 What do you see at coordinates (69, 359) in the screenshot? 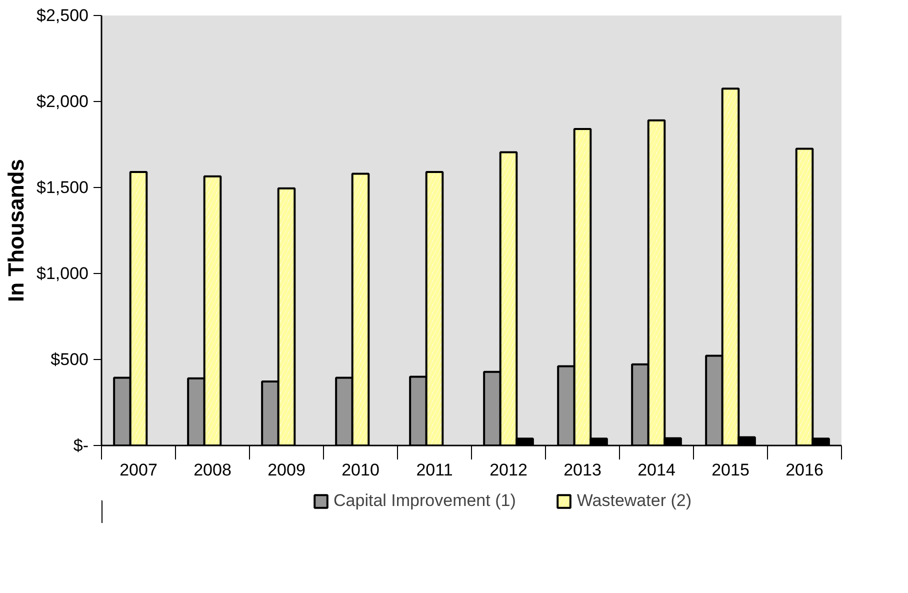
I see `y-tick-label: $500` at bounding box center [69, 359].